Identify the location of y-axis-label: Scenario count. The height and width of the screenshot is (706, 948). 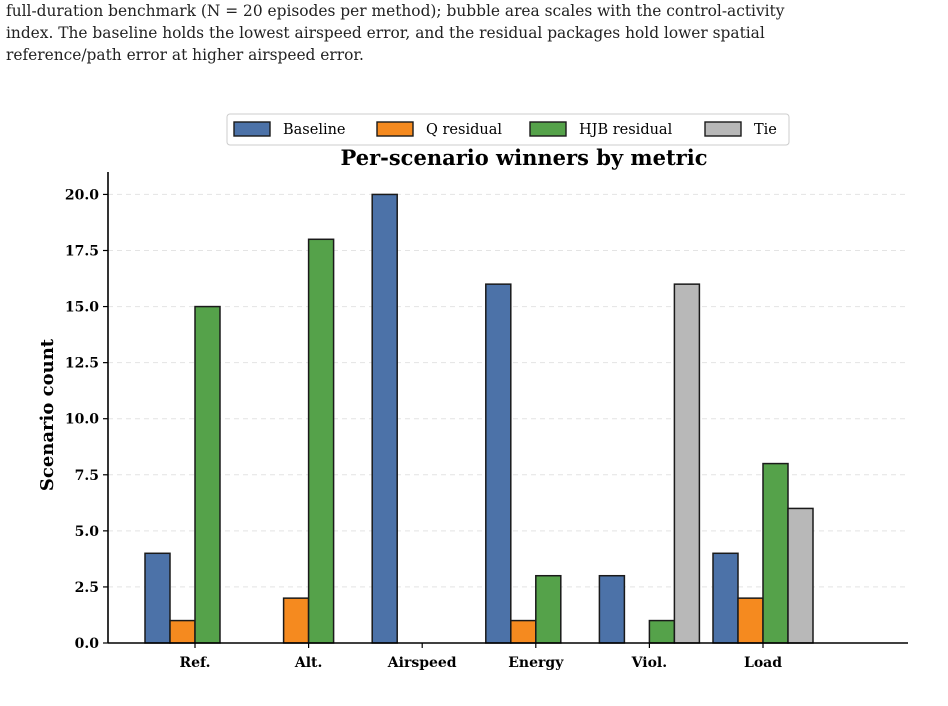
(47, 414).